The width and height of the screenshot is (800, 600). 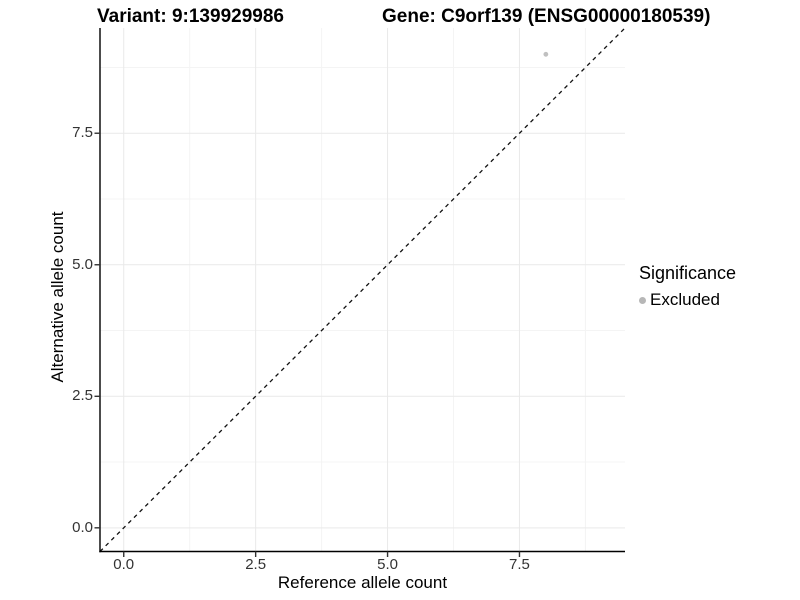 What do you see at coordinates (687, 286) in the screenshot?
I see `legend: Significance Excluded` at bounding box center [687, 286].